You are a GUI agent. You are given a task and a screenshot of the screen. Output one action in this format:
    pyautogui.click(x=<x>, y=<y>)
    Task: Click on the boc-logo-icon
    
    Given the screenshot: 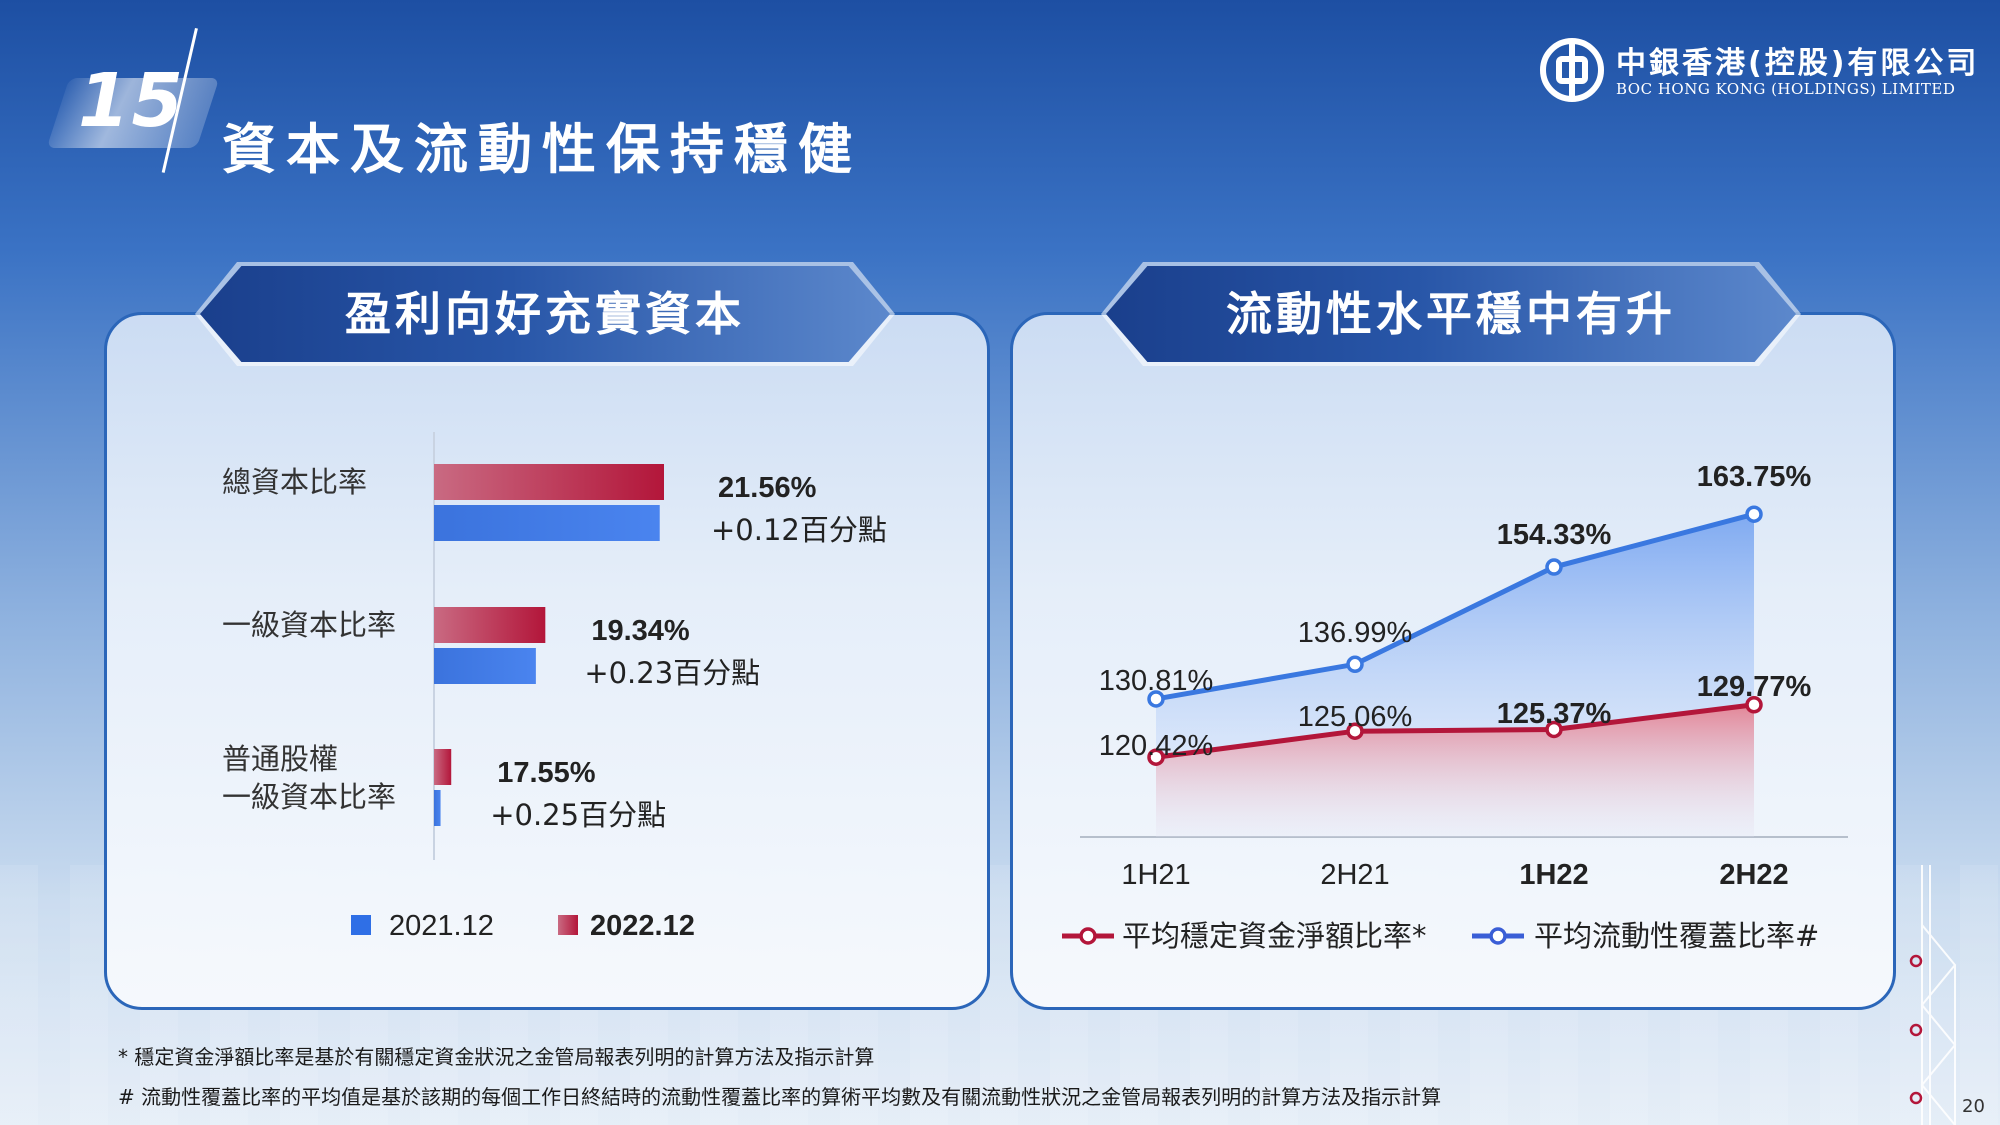 What is the action you would take?
    pyautogui.click(x=1572, y=70)
    